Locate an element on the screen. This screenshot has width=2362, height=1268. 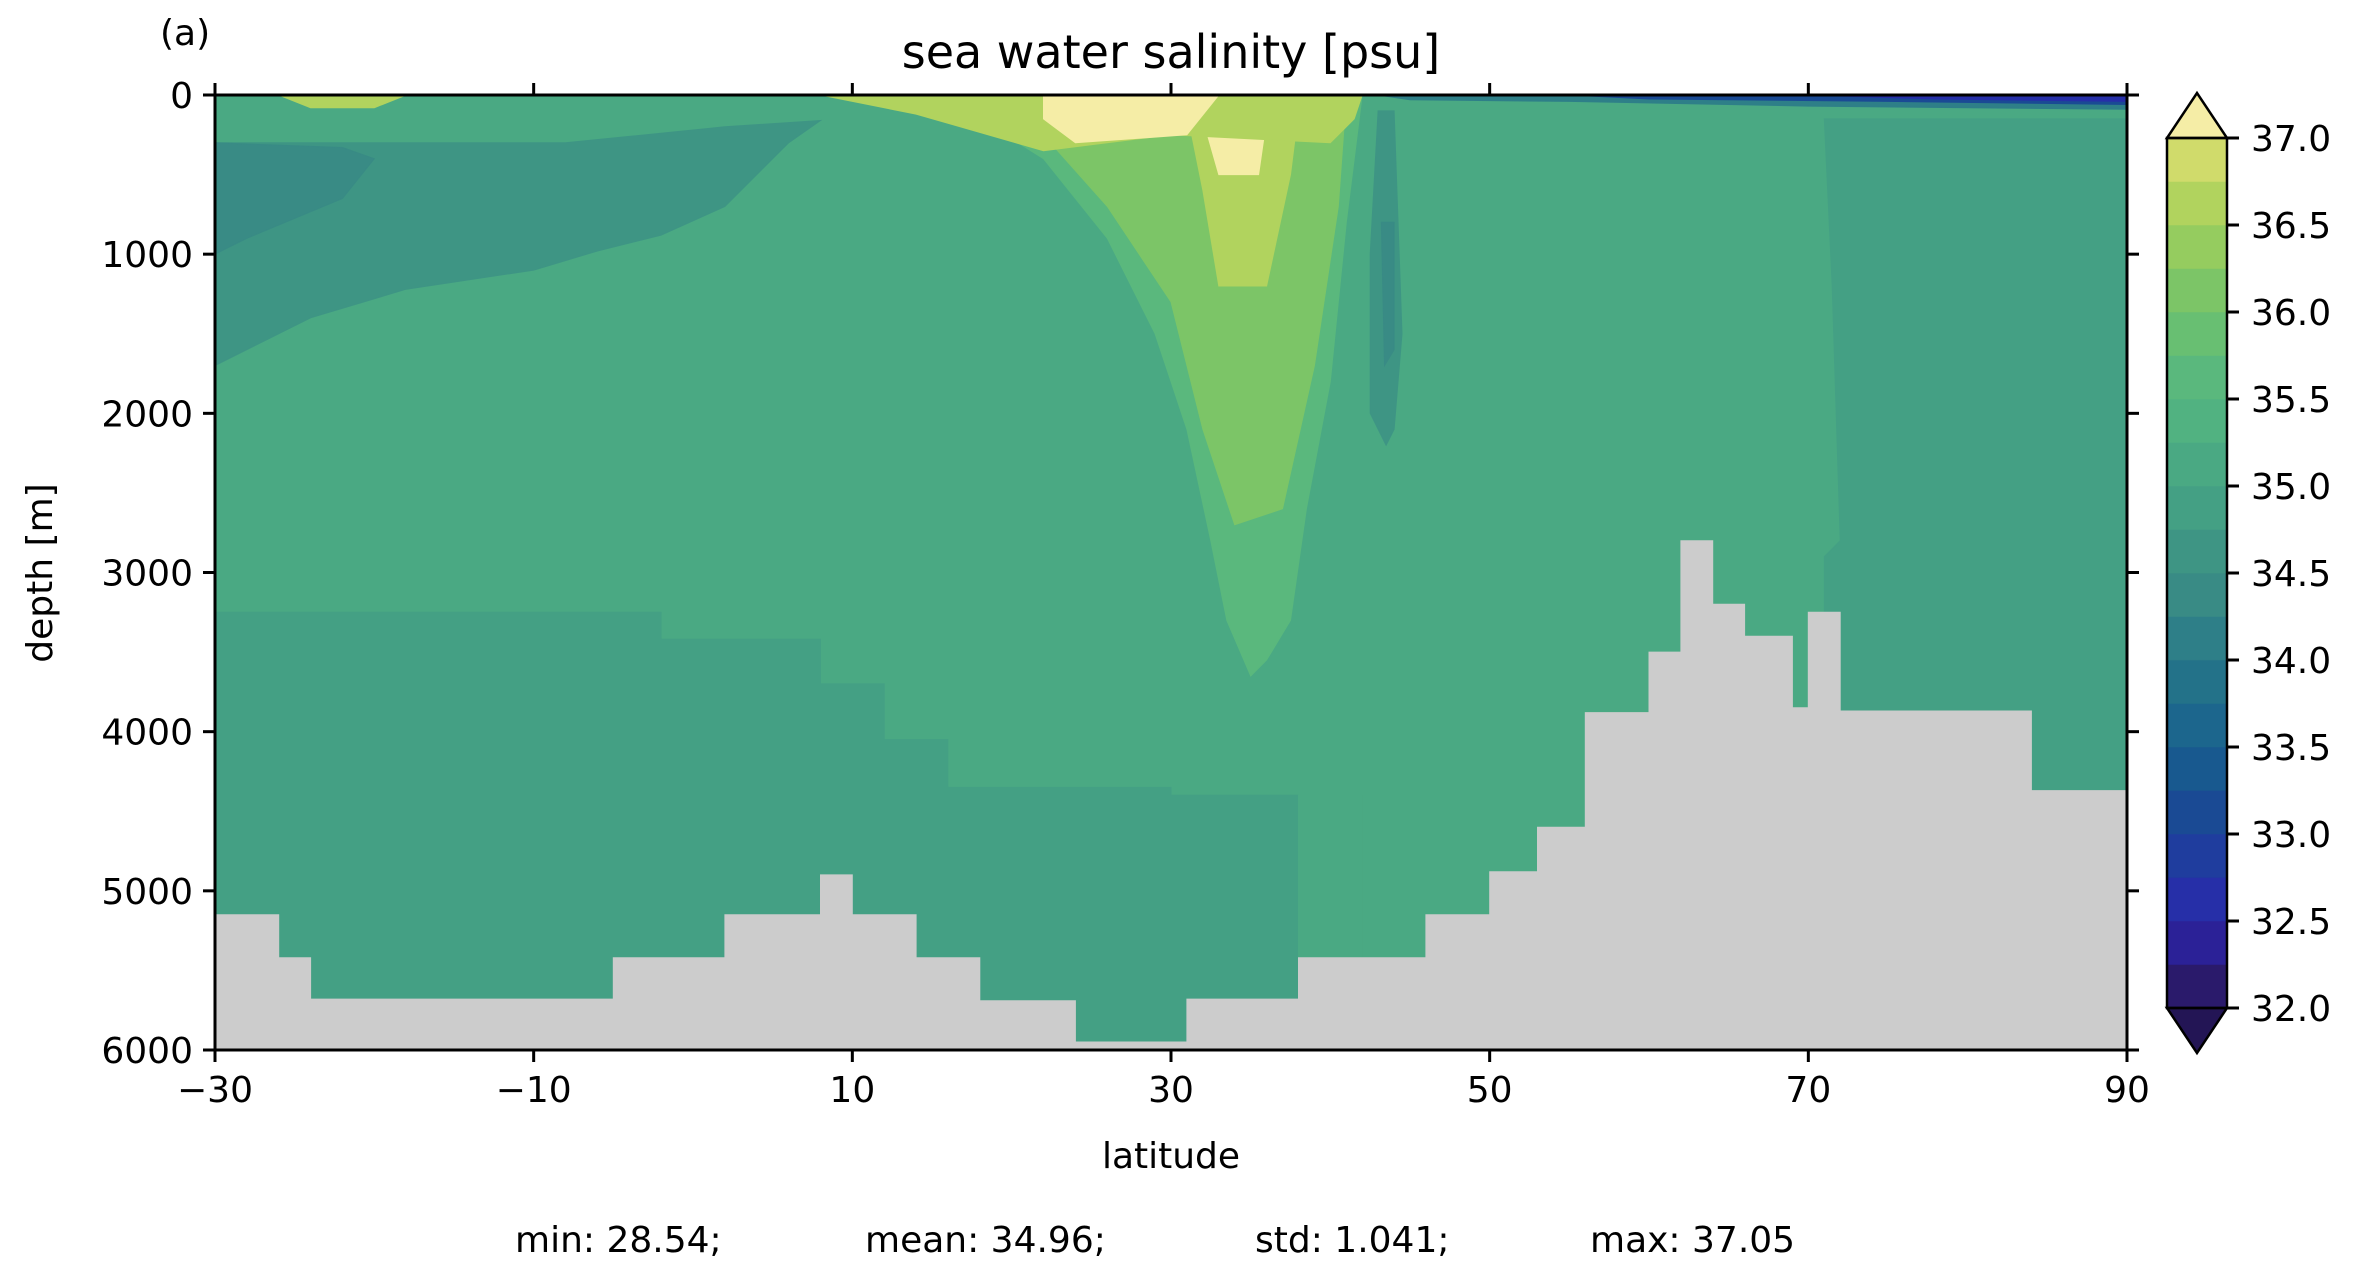
stats-std: std: 1.041; is located at coordinates (1352, 1240).